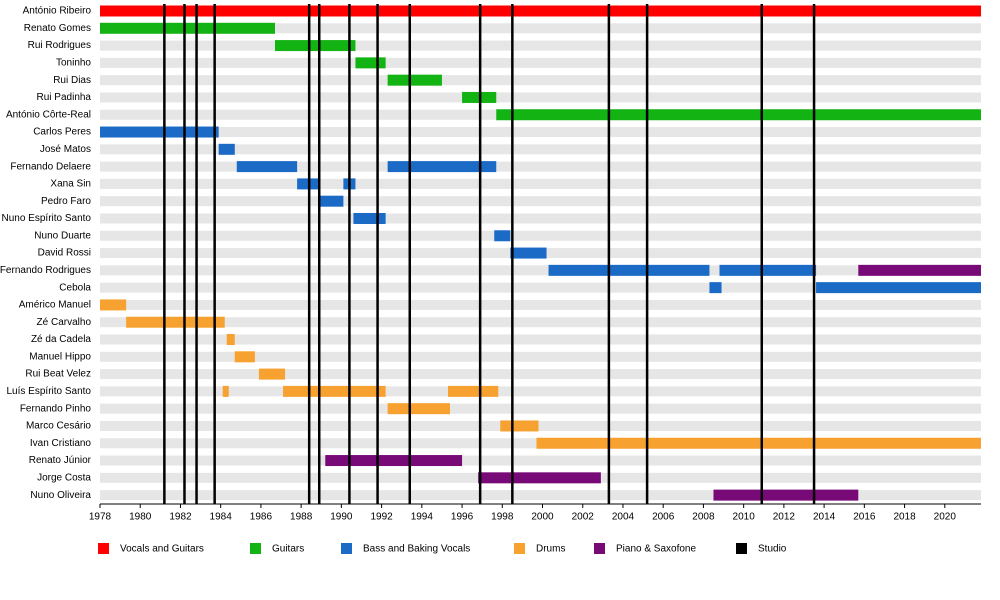 The image size is (1000, 600). Describe the element at coordinates (49, 391) in the screenshot. I see `row-label: Luís Espírito Santo` at that location.